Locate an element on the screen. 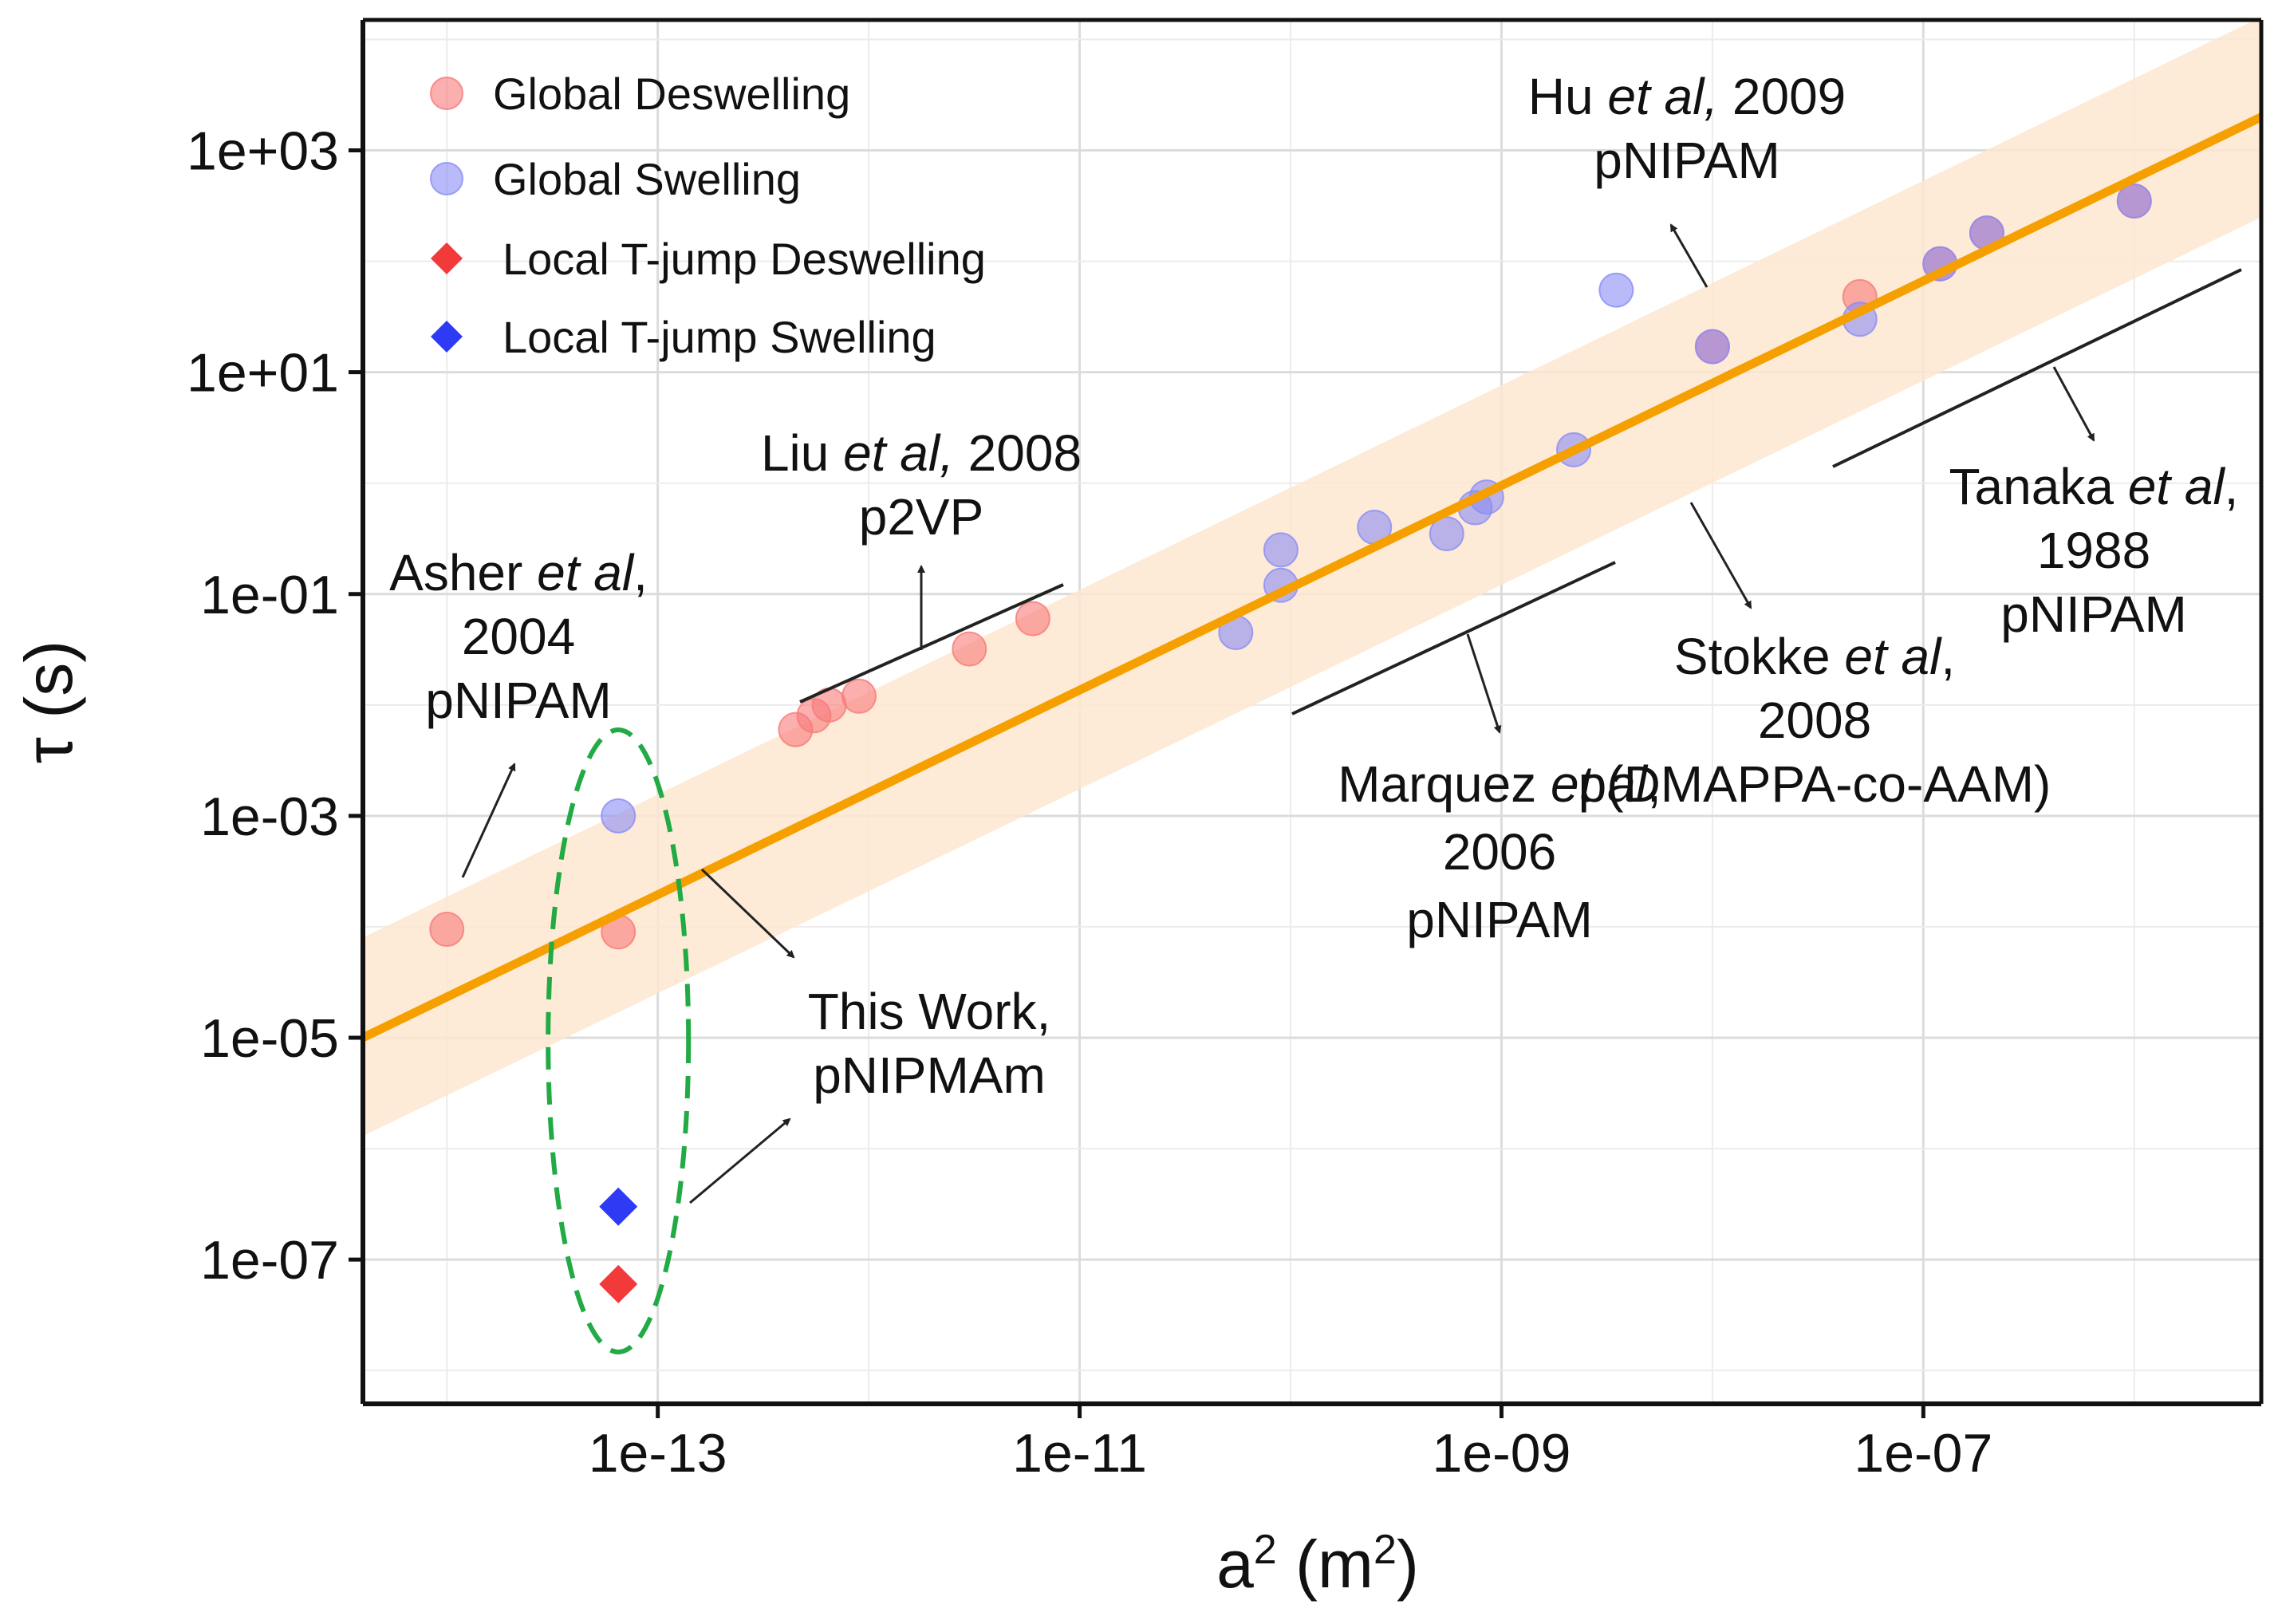 This screenshot has height=1624, width=2278. x-tick-label: 1e-13 is located at coordinates (658, 1453).